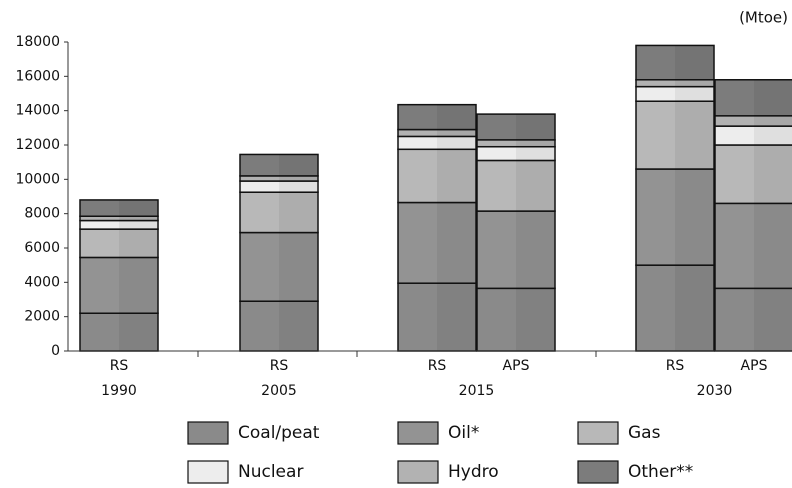 The image size is (792, 488). What do you see at coordinates (119, 391) in the screenshot?
I see `group-label: 1990` at bounding box center [119, 391].